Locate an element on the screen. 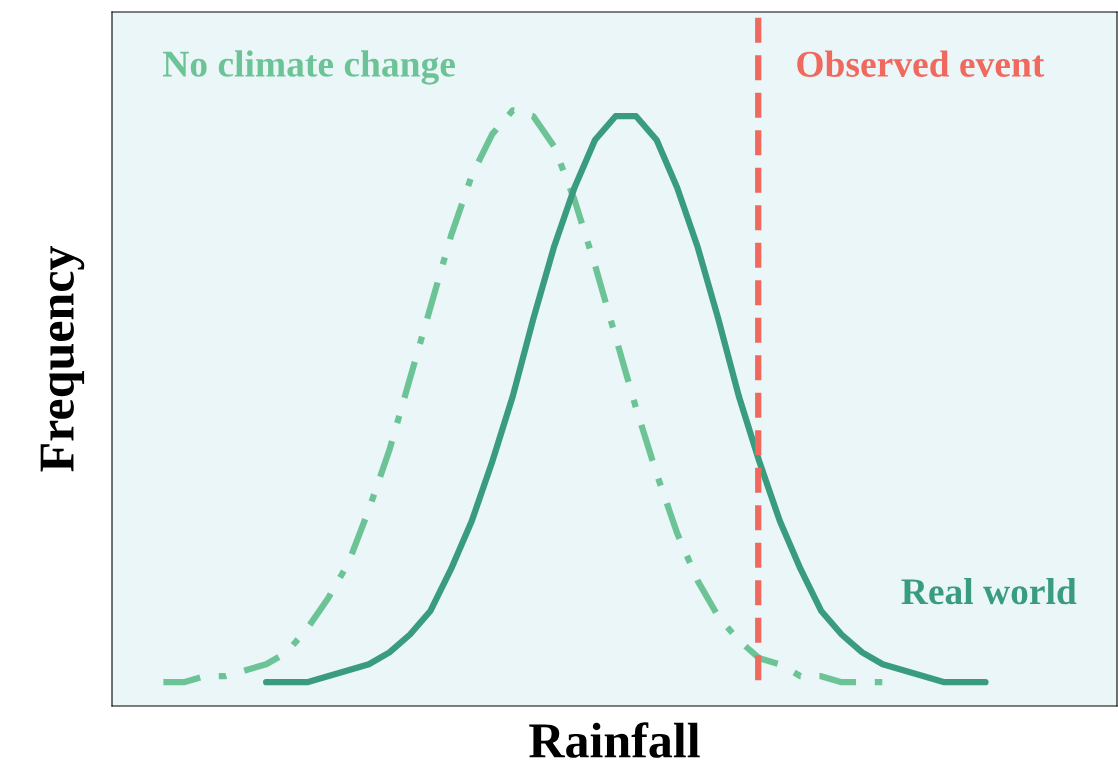  y-axis-title: Frequency is located at coordinates (62, 359).